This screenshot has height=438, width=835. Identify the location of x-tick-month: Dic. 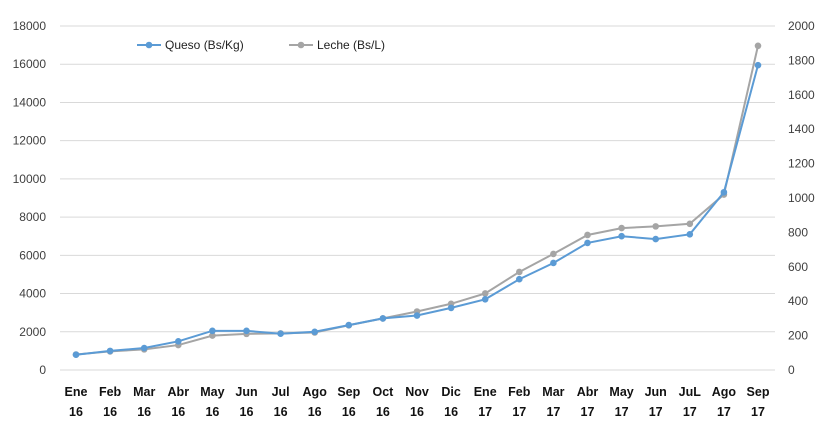
(451, 392).